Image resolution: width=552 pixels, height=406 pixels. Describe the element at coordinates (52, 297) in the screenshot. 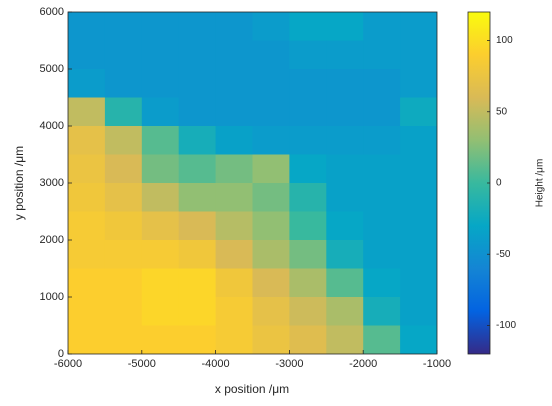

I see `y-tick-label: 1000` at that location.